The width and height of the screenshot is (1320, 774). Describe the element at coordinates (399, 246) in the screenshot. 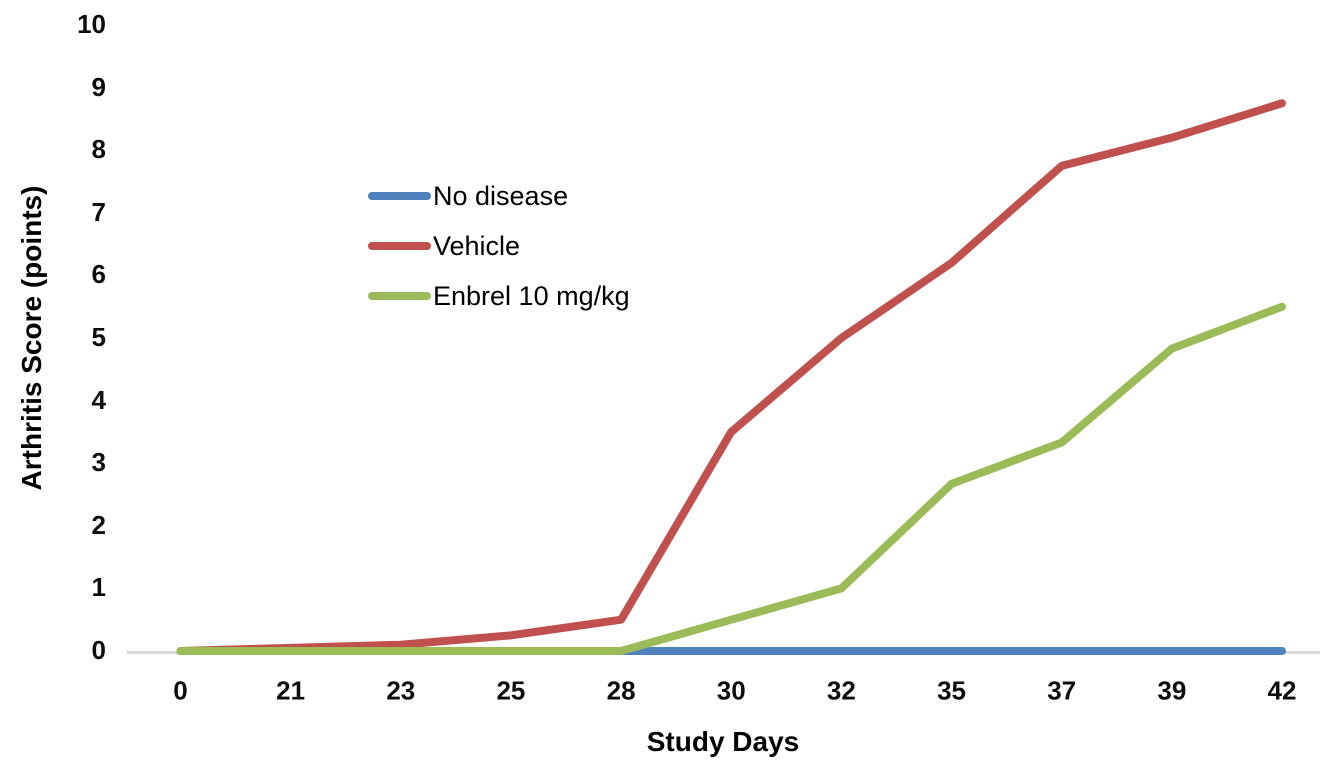

I see `vehicle-line-swatch` at that location.